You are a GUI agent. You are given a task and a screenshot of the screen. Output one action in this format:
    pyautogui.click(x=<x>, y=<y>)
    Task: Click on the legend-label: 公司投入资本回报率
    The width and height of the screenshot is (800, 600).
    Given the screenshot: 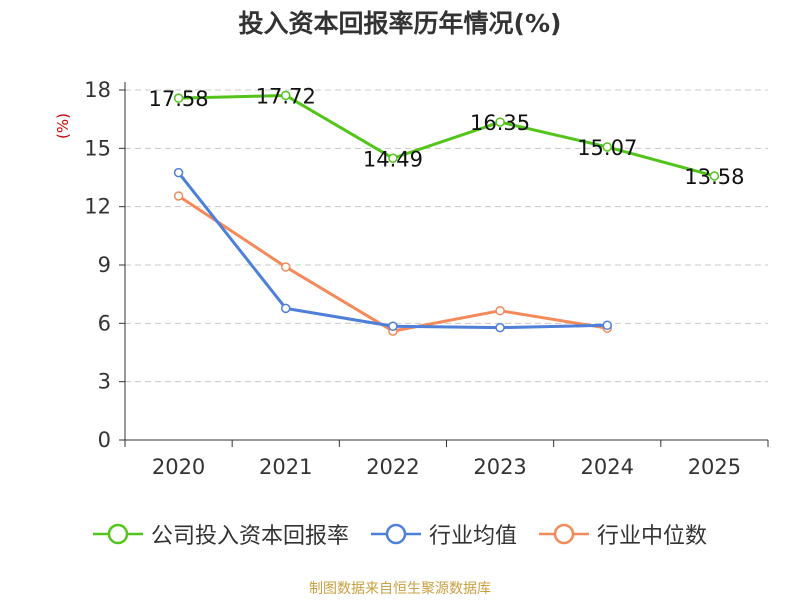 What is the action you would take?
    pyautogui.click(x=249, y=536)
    